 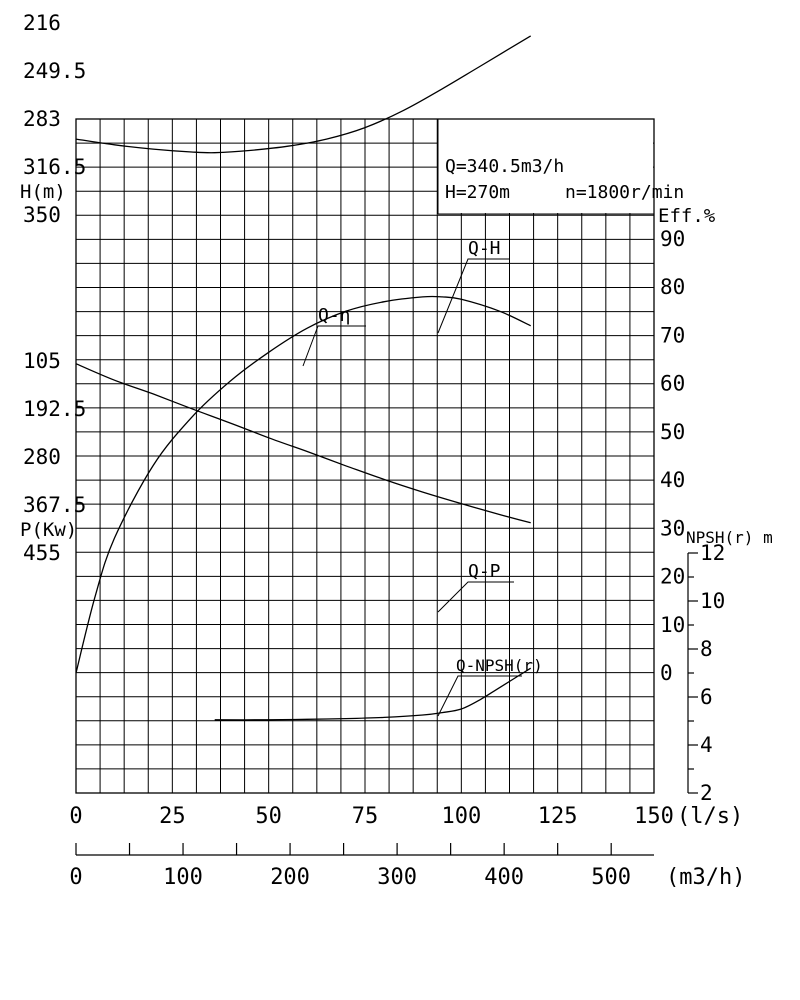 What do you see at coordinates (484, 248) in the screenshot?
I see `q-h-label: Q-H` at bounding box center [484, 248].